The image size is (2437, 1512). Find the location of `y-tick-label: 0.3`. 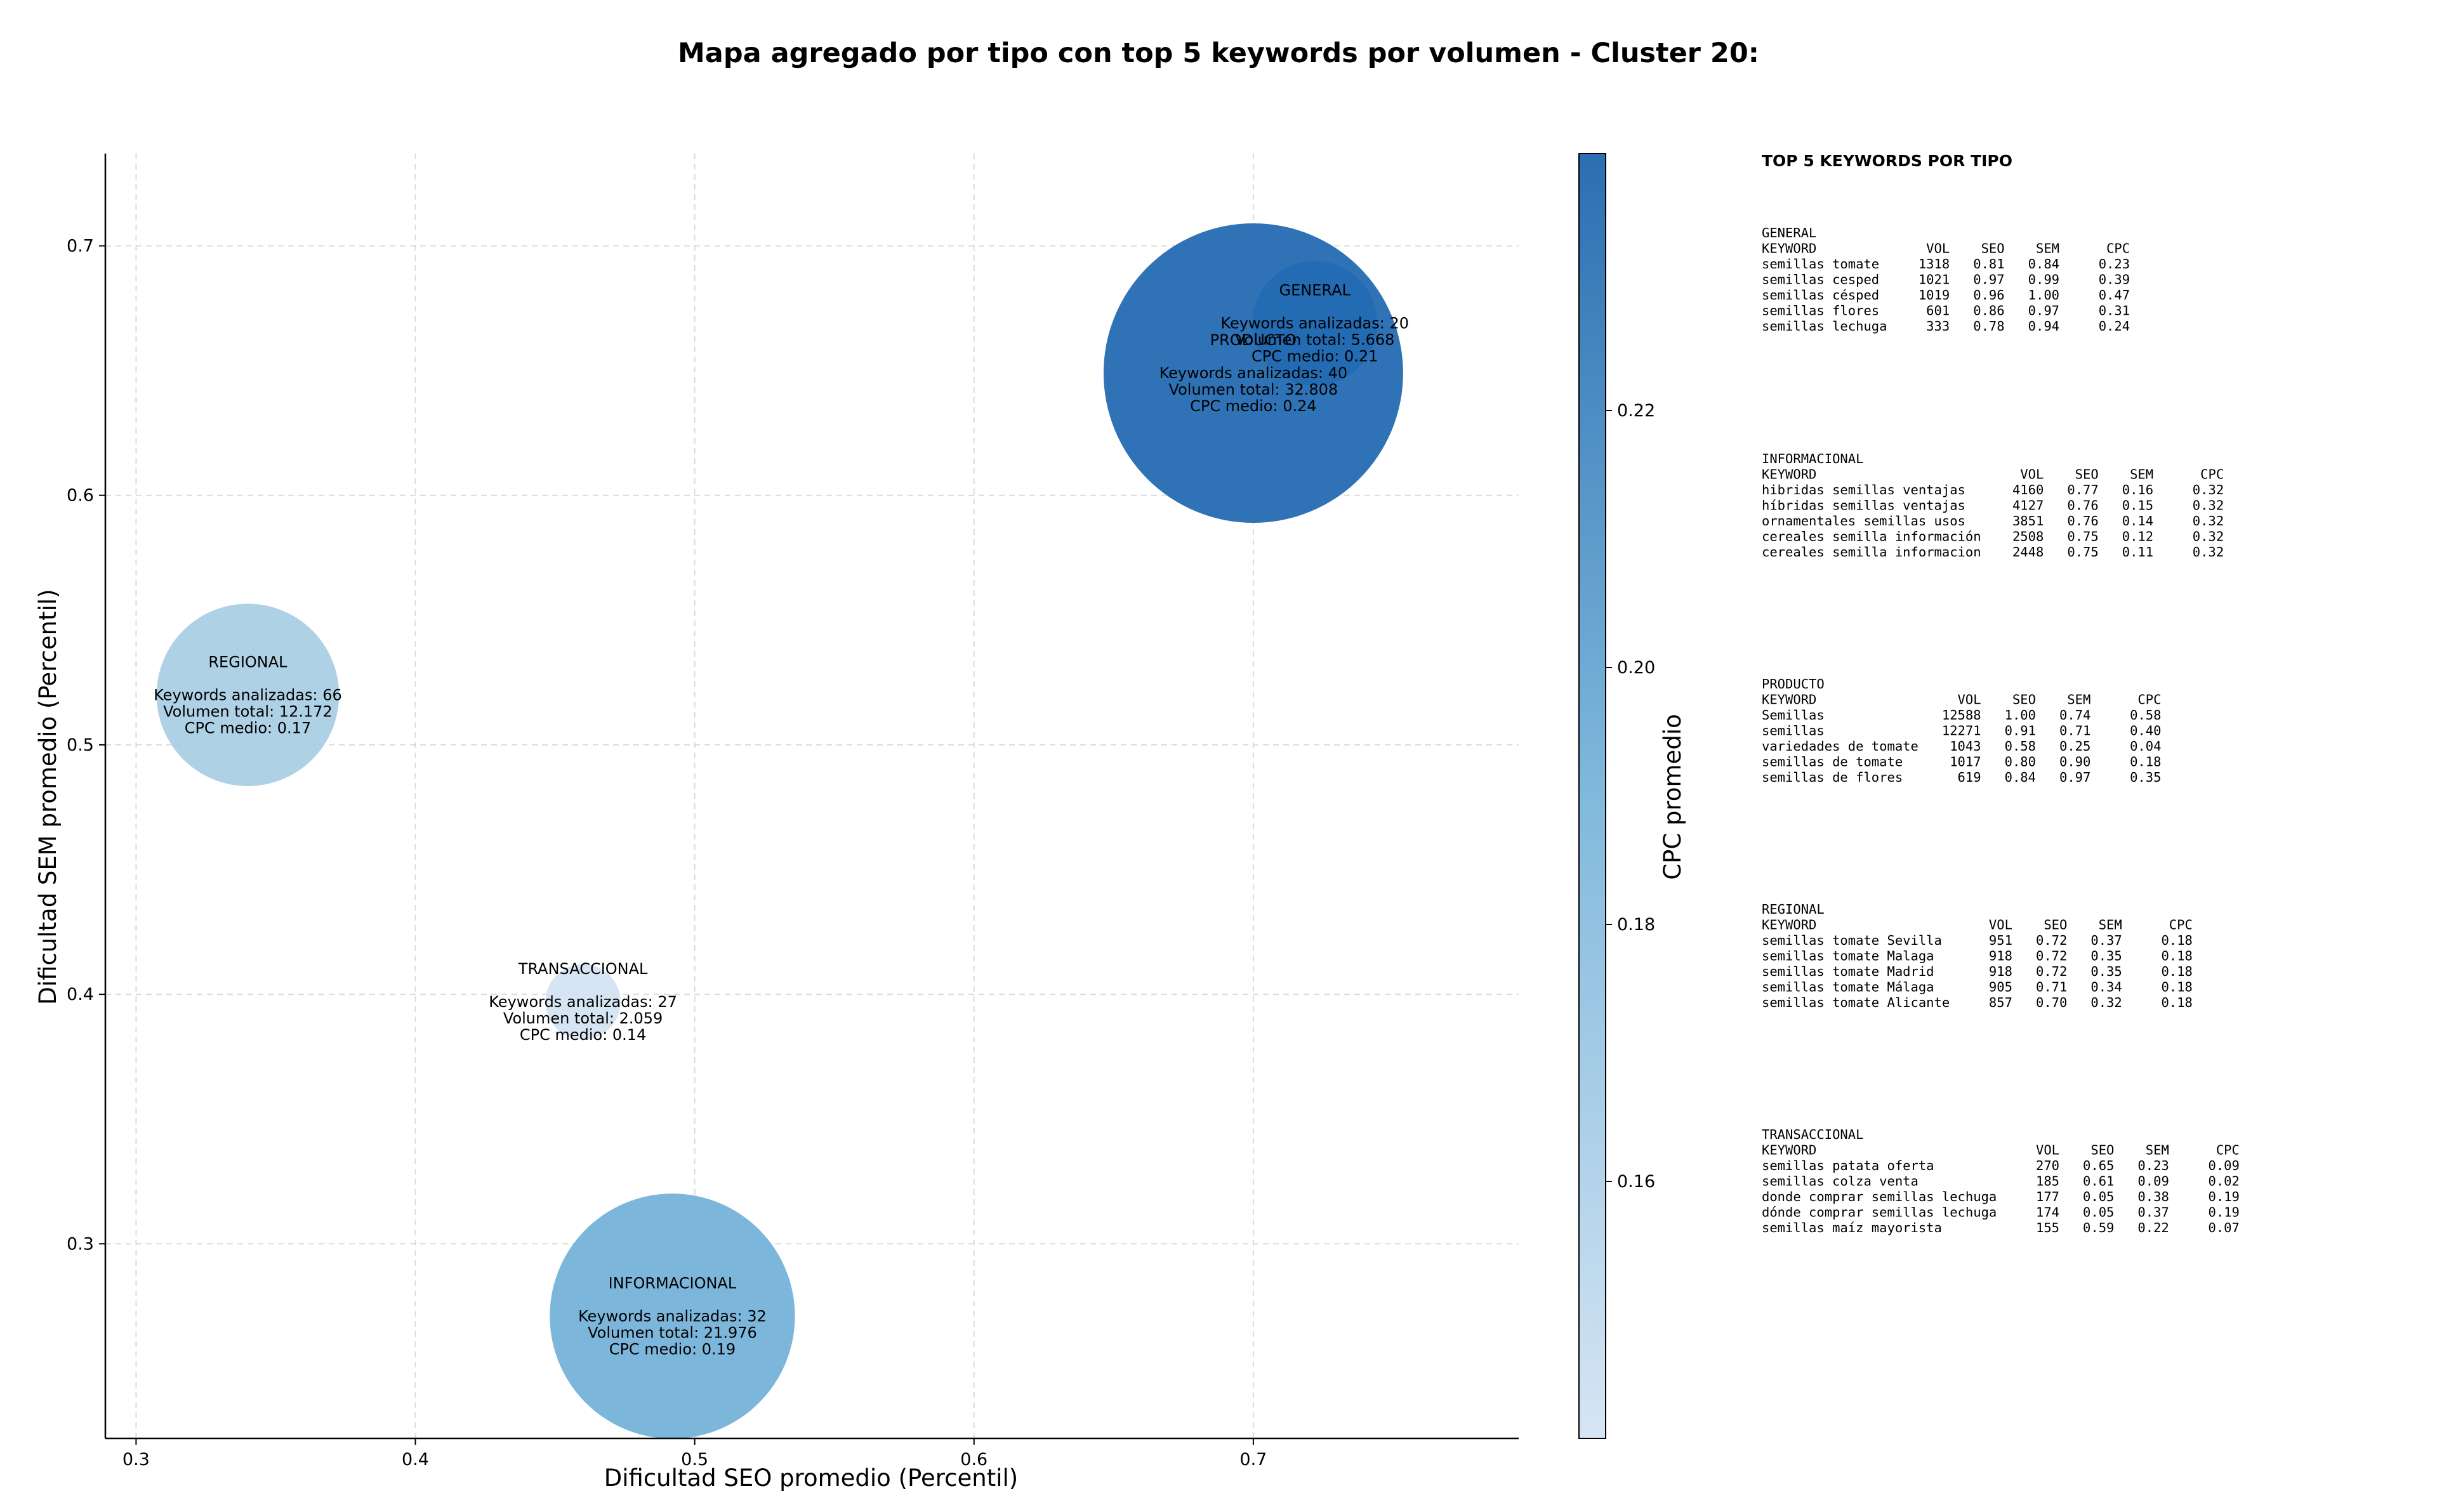

y-tick-label: 0.3 is located at coordinates (80, 1244).